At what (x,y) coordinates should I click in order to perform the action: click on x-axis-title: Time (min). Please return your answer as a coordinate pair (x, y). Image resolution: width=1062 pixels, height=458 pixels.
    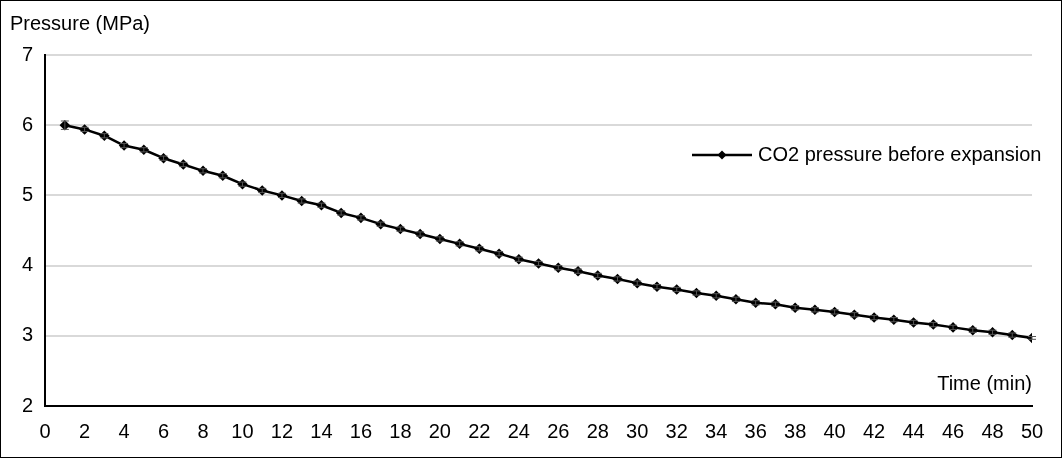
    Looking at the image, I should click on (984, 383).